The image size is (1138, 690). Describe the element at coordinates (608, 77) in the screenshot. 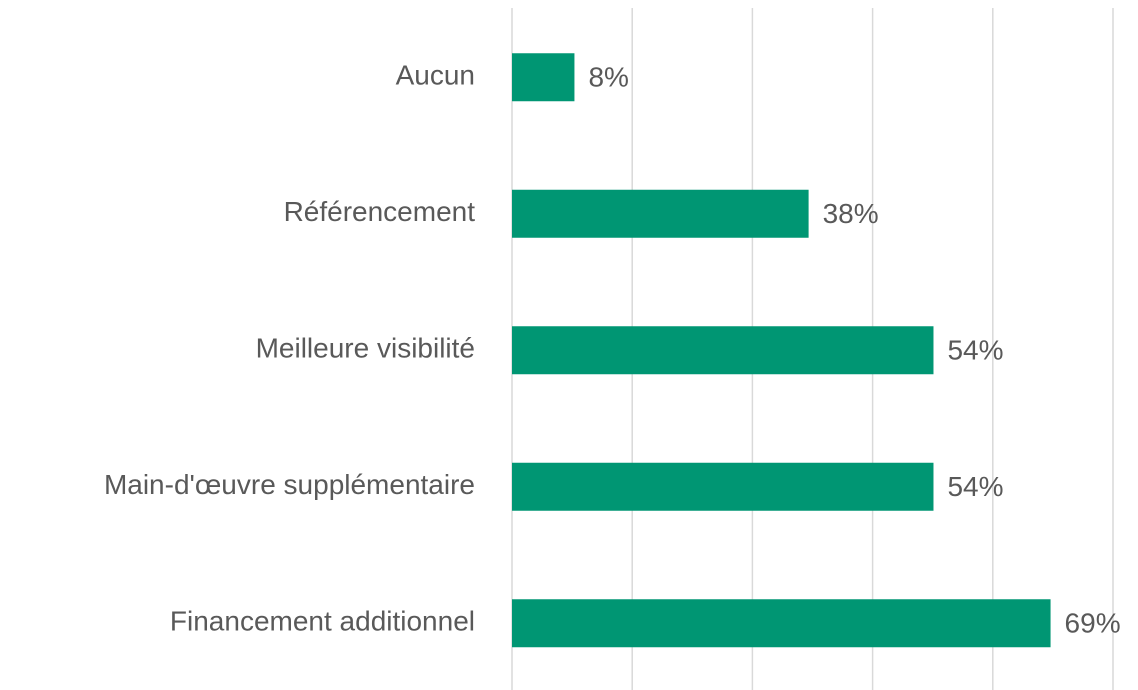

I see `value-label: 8%` at that location.